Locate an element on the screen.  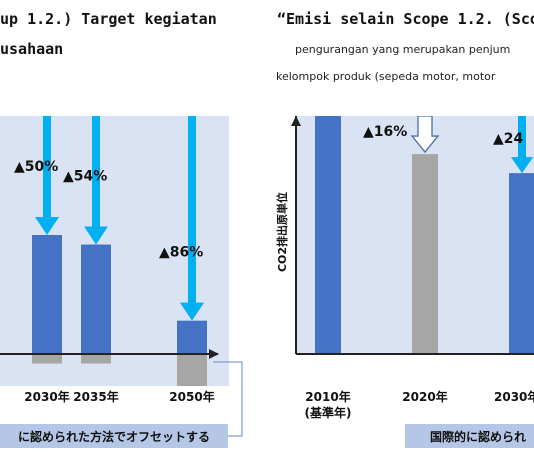
left-x-tick-1: 2035年 is located at coordinates (95, 396).